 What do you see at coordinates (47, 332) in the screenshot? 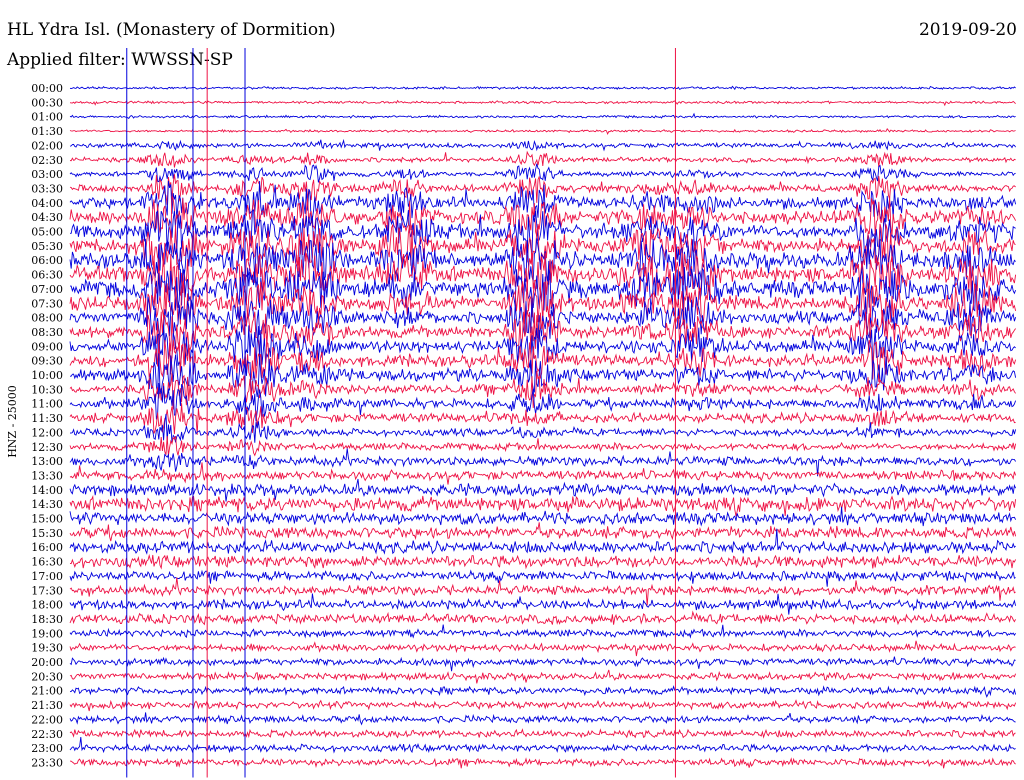
I see `row-label: 08:30` at bounding box center [47, 332].